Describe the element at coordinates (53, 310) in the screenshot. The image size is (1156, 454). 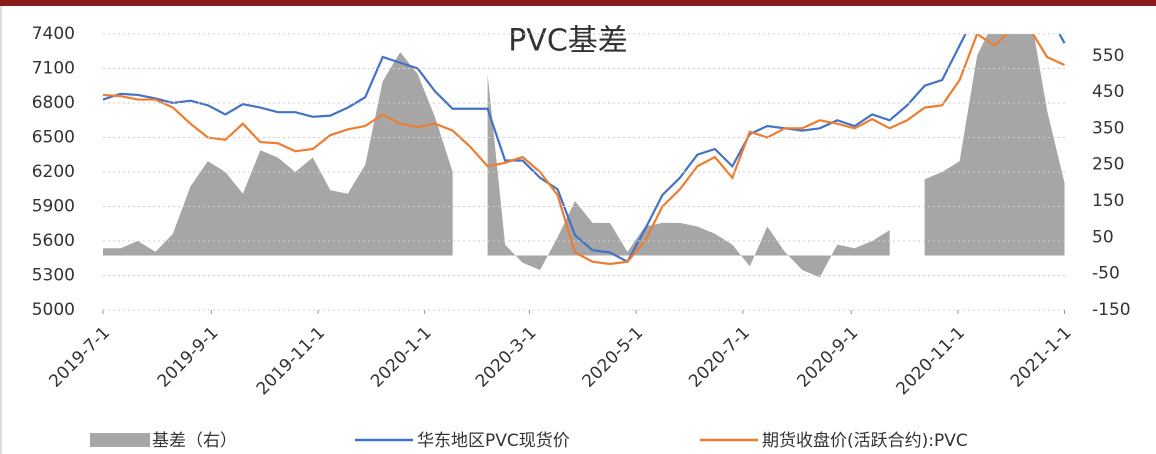
I see `y-tick-label: 5000` at that location.